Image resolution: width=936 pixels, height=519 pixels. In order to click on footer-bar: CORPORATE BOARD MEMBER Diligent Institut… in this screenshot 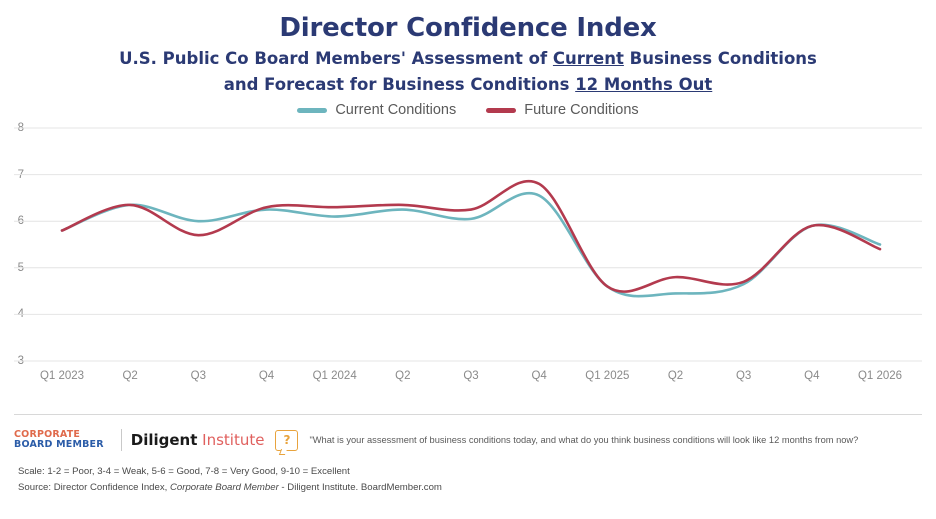, I will do `click(436, 440)`.